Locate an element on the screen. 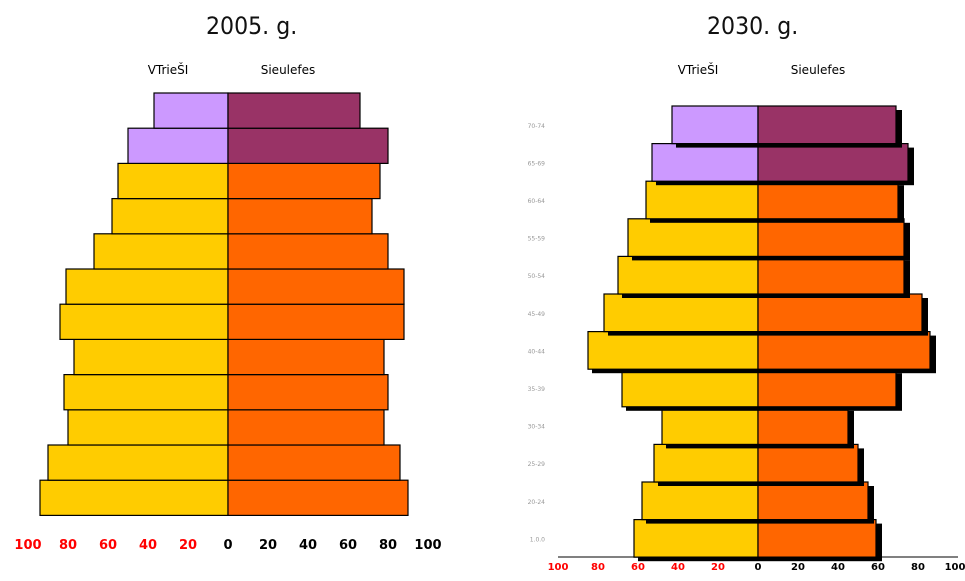 This screenshot has width=965, height=581. category-label: 1.0.0 is located at coordinates (537, 539).